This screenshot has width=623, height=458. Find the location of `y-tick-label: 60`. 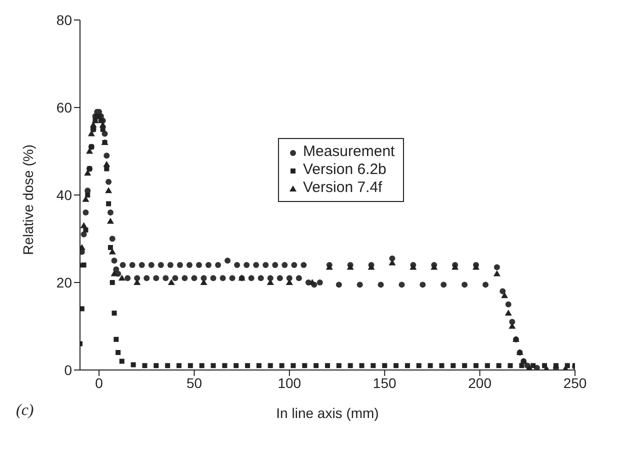

y-tick-label: 60 is located at coordinates (64, 107).